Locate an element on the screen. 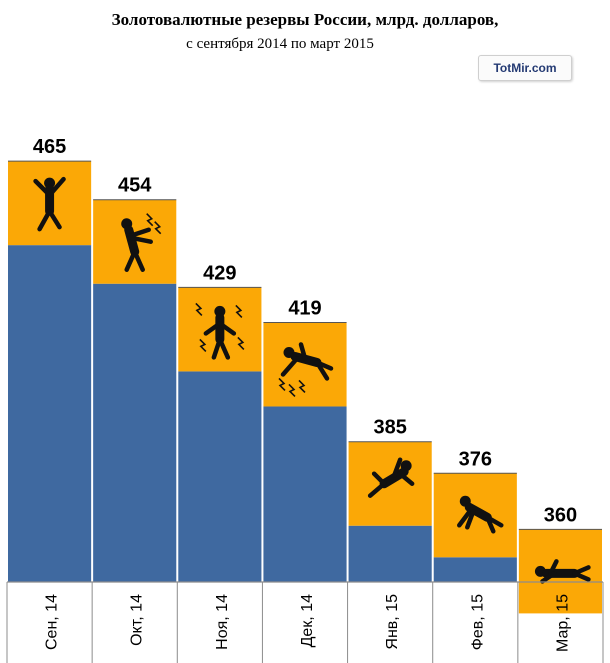 This screenshot has height=663, width=610. data-label-3: 429 is located at coordinates (219, 273).